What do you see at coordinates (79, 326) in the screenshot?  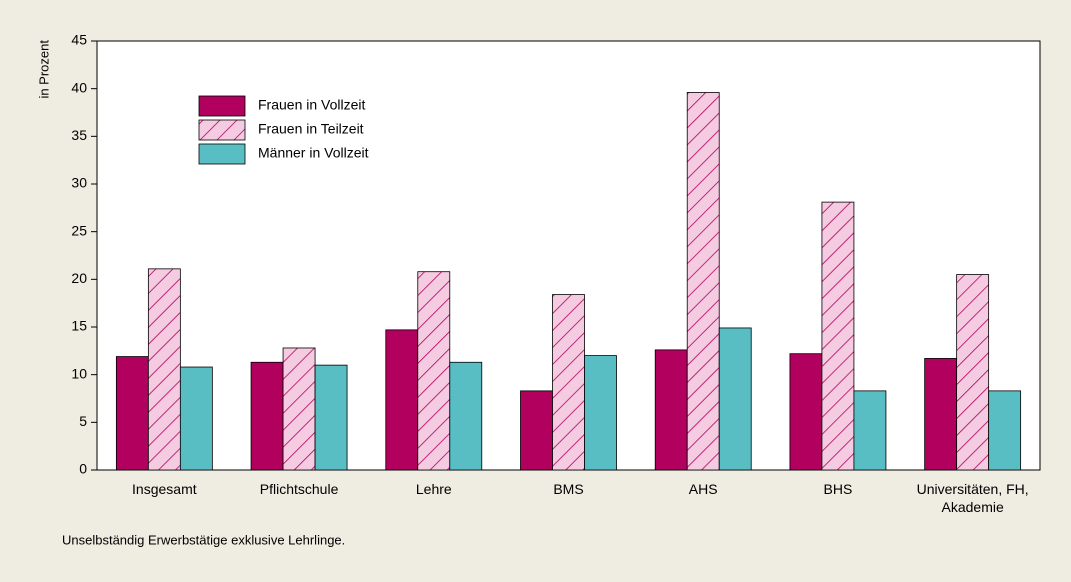 I see `y-tick-label: 15` at bounding box center [79, 326].